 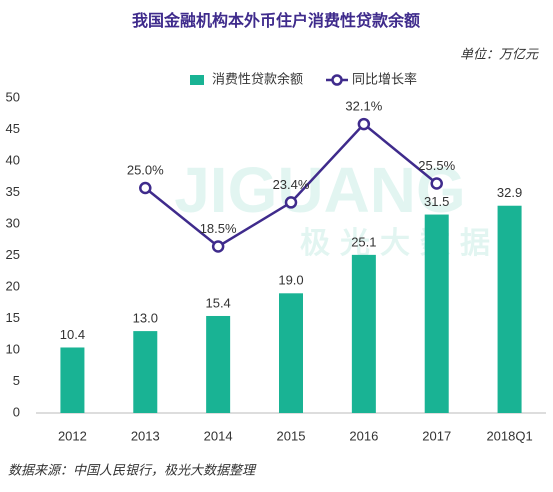 I want to click on y-tick-label: 15, so click(x=13, y=317).